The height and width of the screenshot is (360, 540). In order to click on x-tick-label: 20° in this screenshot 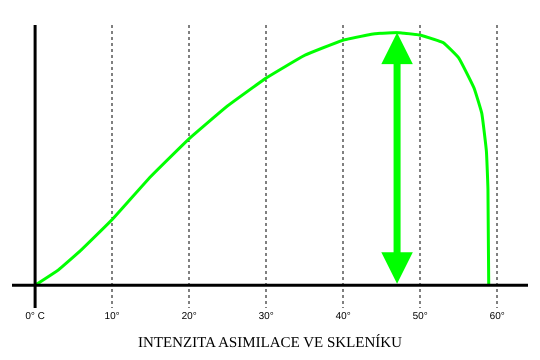, I will do `click(189, 316)`.